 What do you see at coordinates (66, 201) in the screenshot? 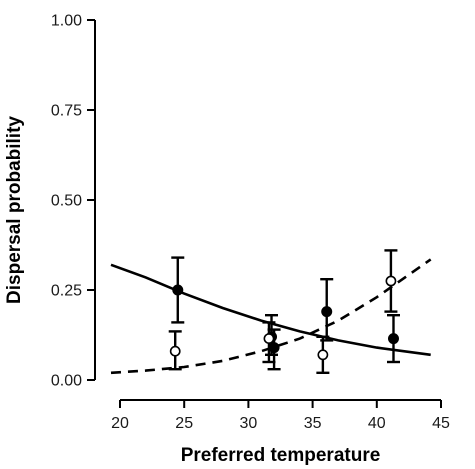
I see `y-tick-label: 0.50` at bounding box center [66, 201].